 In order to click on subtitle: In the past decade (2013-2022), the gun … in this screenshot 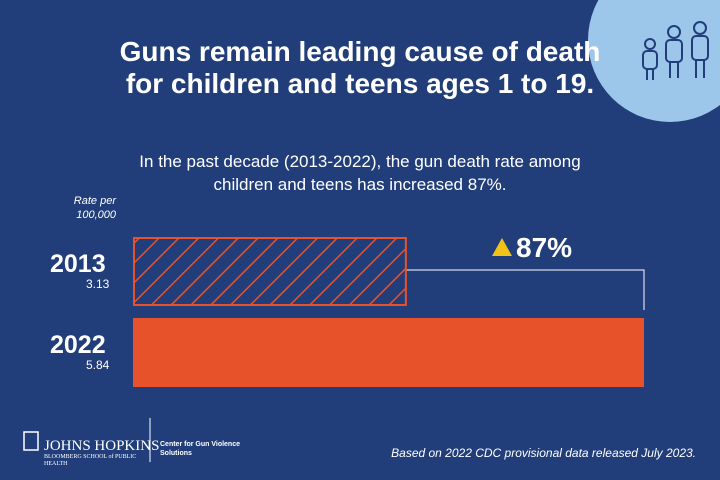, I will do `click(360, 173)`.